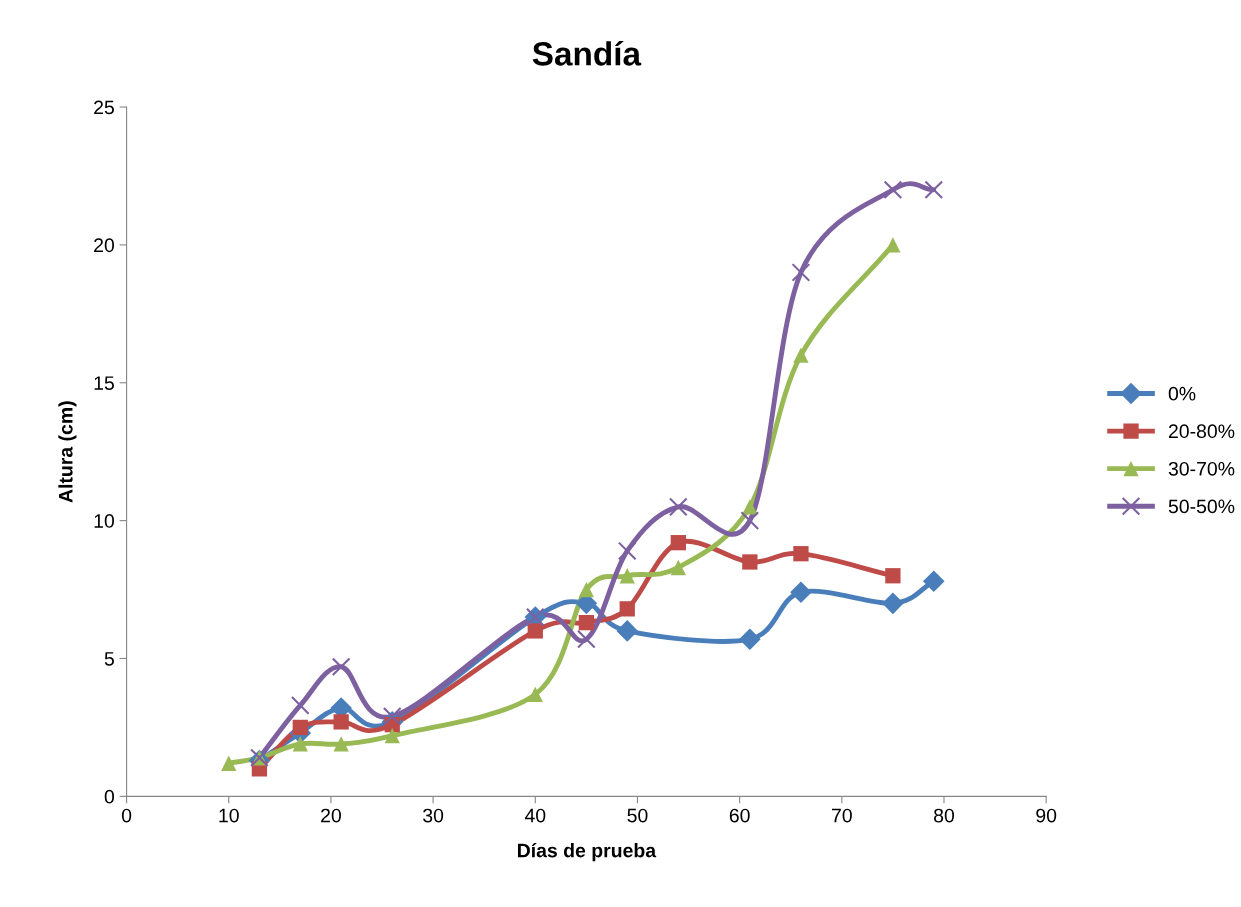 This screenshot has width=1241, height=907. I want to click on x-tick-label: 80, so click(944, 815).